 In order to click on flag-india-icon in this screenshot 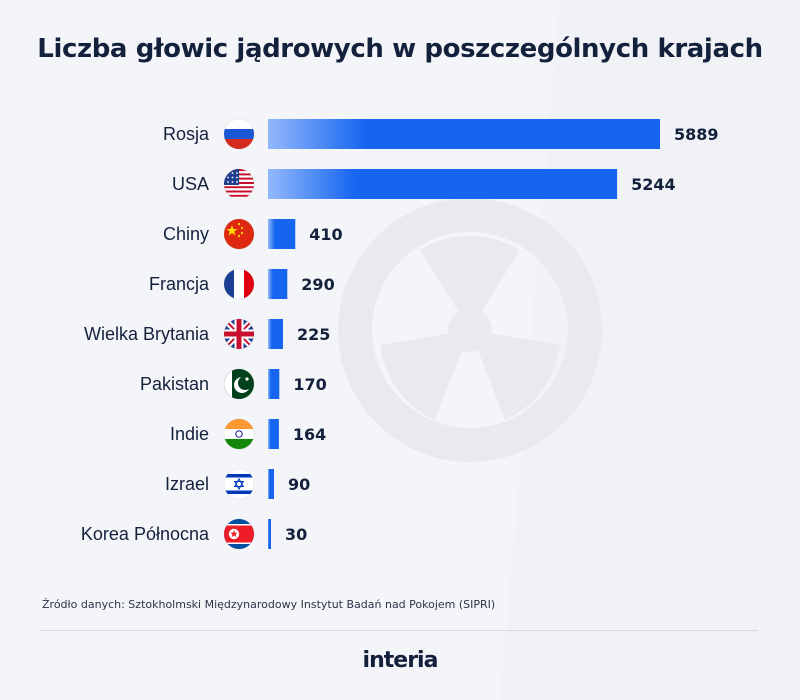, I will do `click(239, 434)`.